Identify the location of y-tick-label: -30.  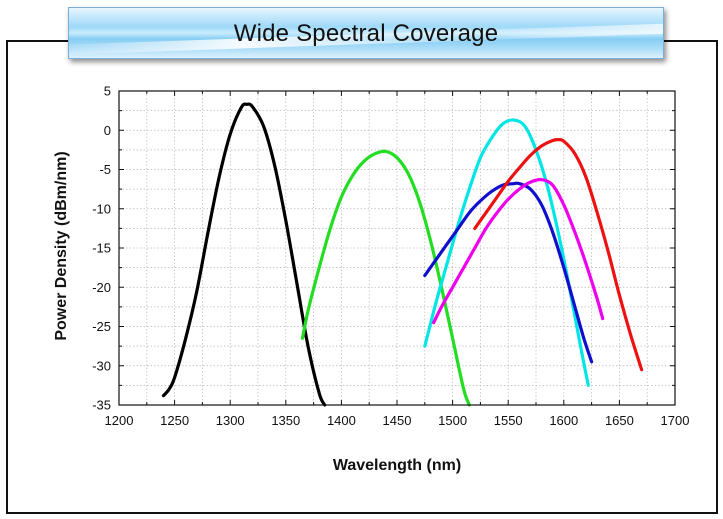
(101, 365).